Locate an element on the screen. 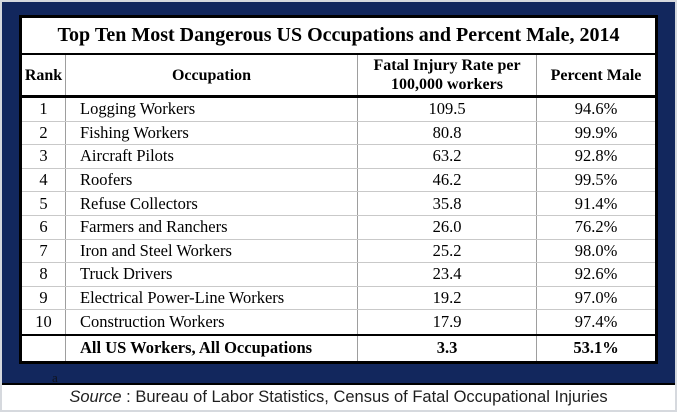 This screenshot has width=677, height=412. percent-cell: 97.0% is located at coordinates (596, 298).